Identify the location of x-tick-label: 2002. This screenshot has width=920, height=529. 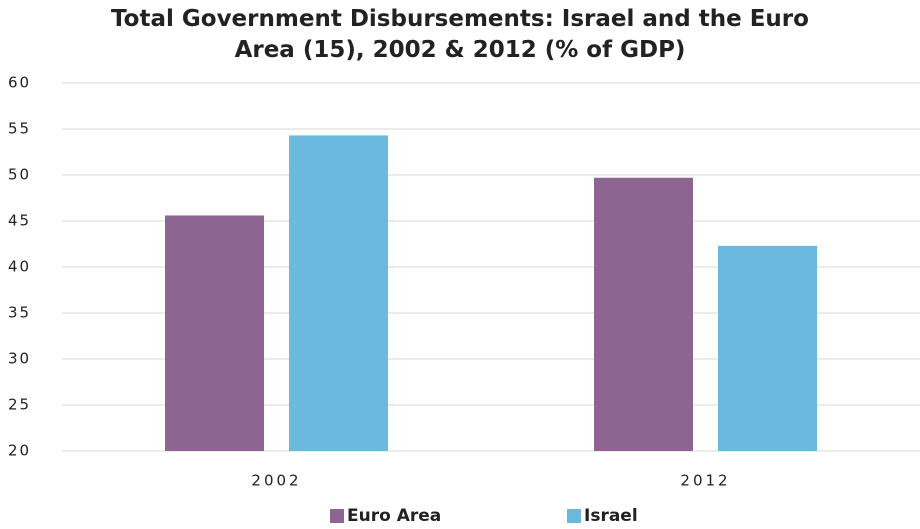
(276, 481).